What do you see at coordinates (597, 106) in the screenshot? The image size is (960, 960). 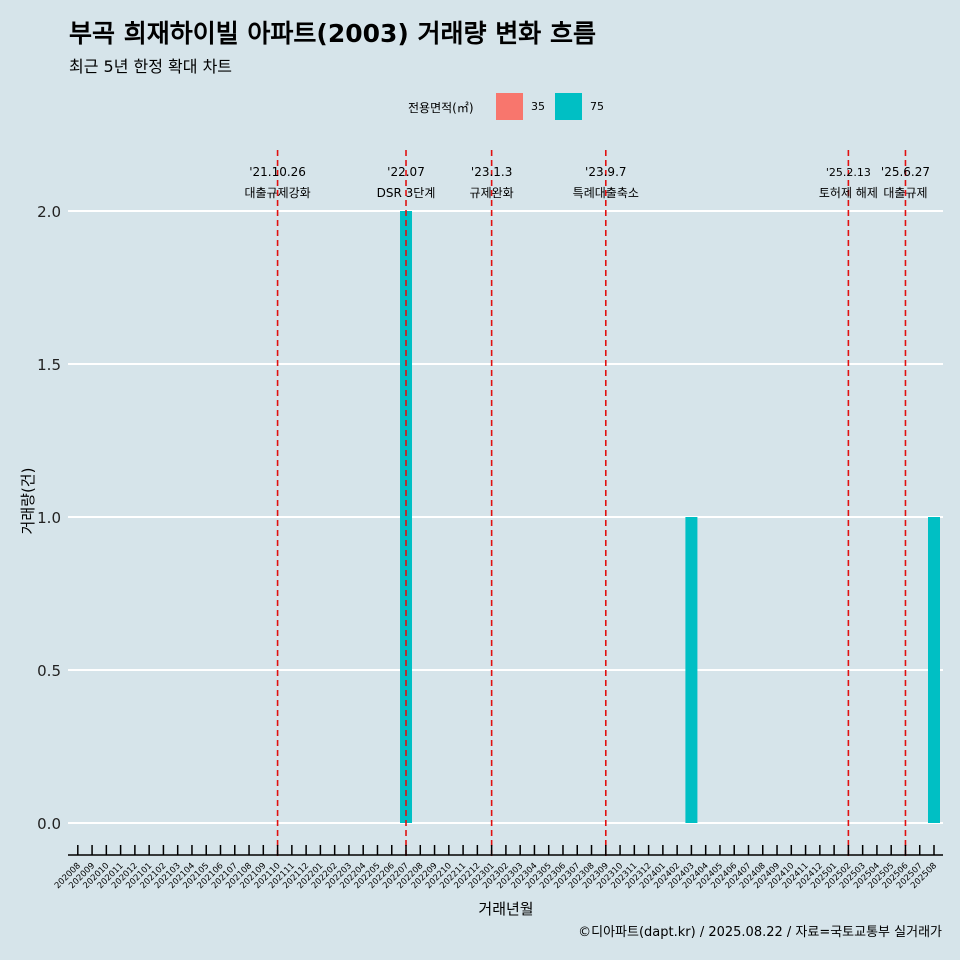 I see `legend-label-75: 75` at bounding box center [597, 106].